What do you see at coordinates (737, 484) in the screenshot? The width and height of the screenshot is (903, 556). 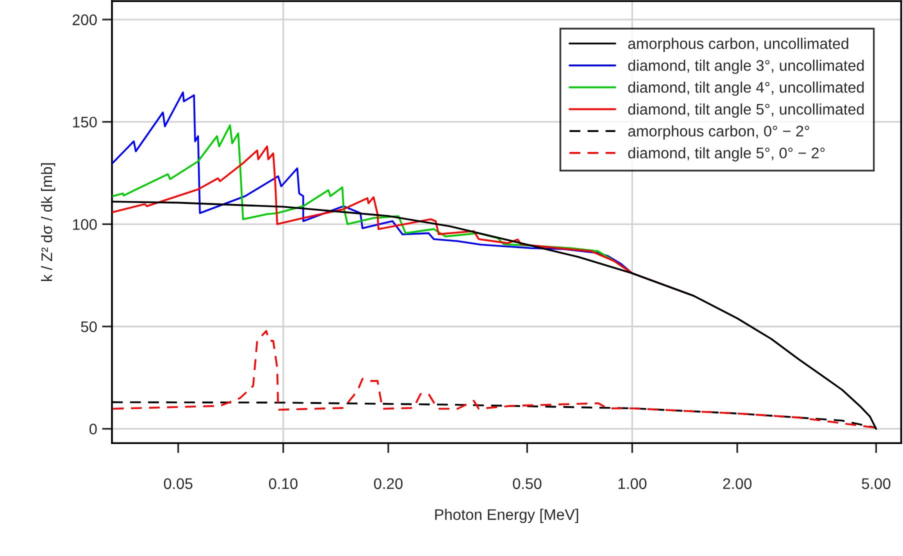 I see `x-tick-label: 2.00` at bounding box center [737, 484].